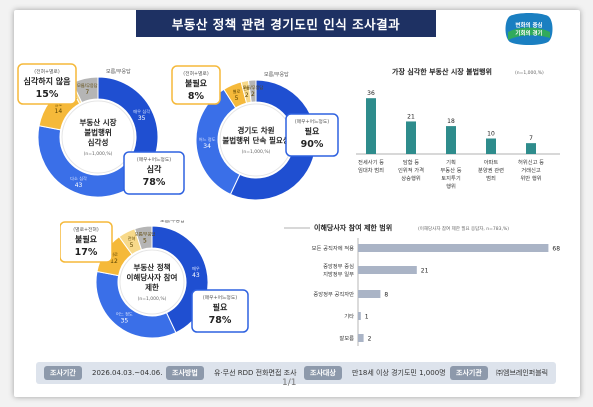  What do you see at coordinates (451, 121) in the screenshot?
I see `bar-value-label: 18` at bounding box center [451, 121].